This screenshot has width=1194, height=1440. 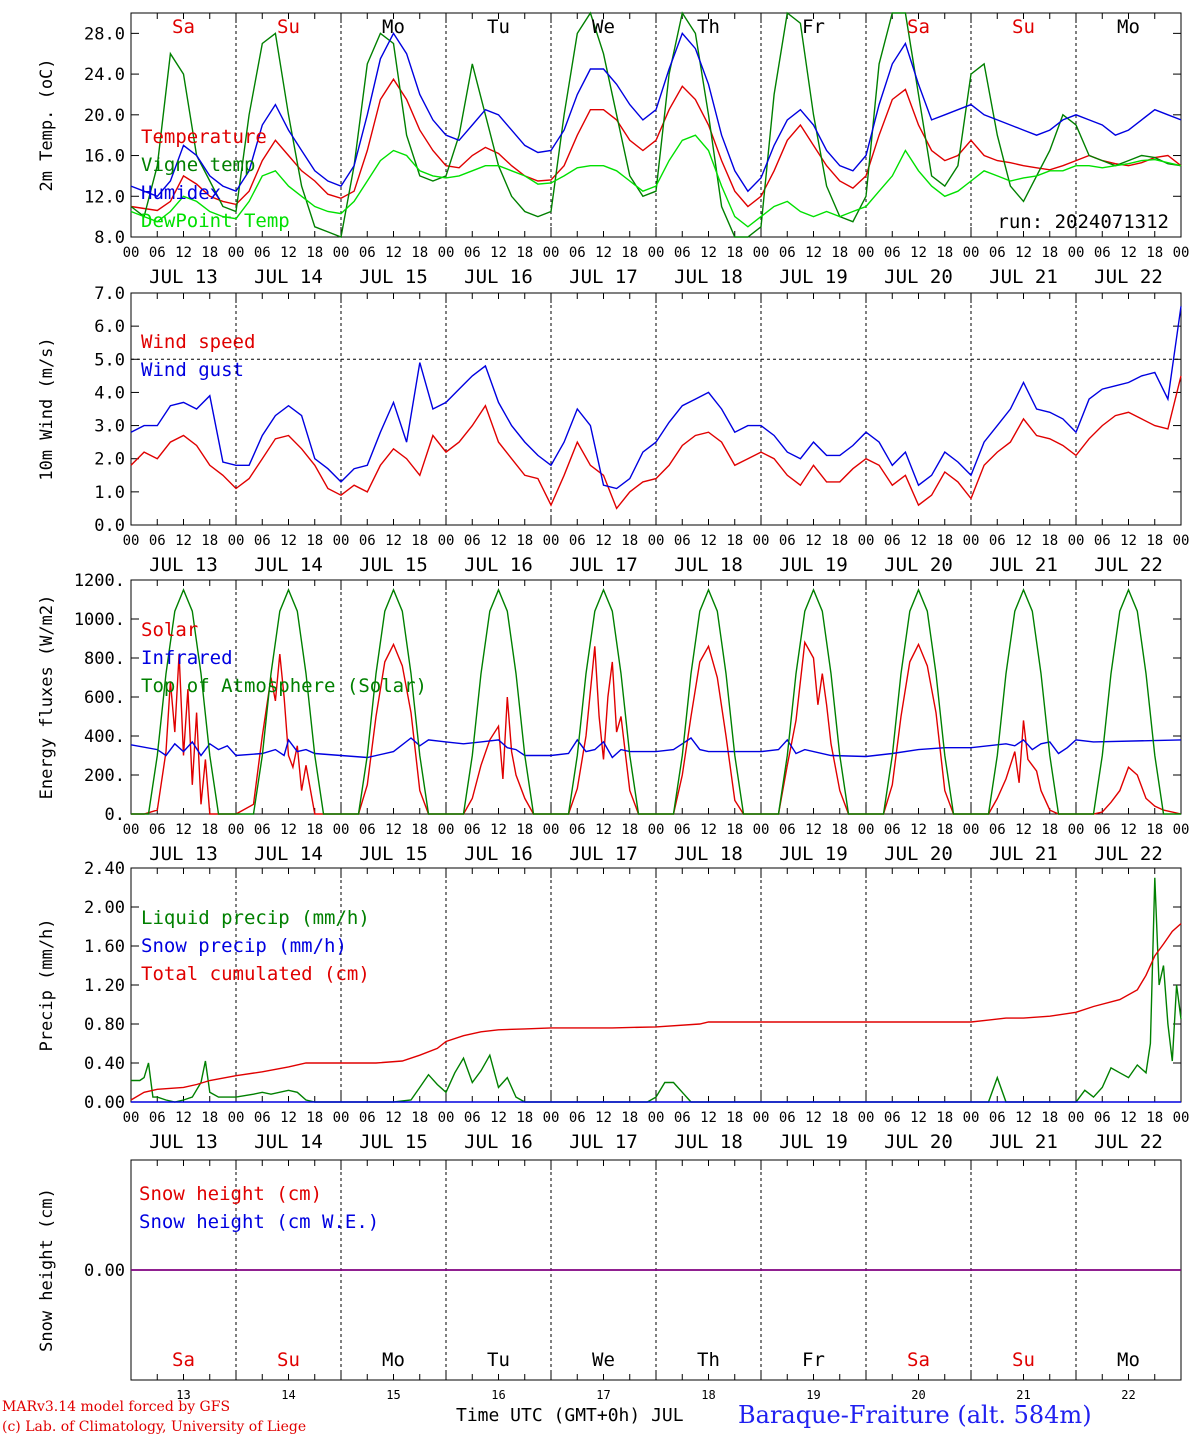 I want to click on station-name: Baraque-Fraiture (alt. 584m), so click(x=915, y=1415).